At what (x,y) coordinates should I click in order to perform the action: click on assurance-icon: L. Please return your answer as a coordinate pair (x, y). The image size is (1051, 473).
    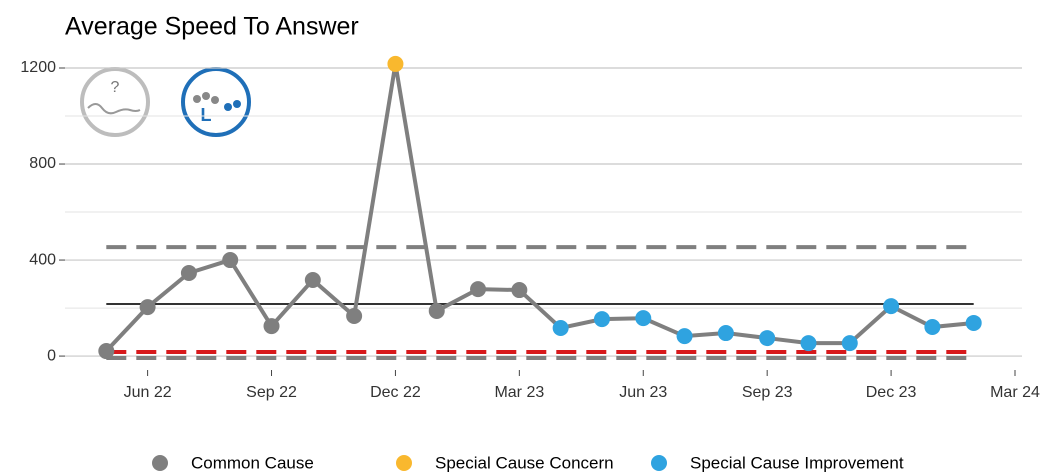
    Looking at the image, I should click on (216, 102).